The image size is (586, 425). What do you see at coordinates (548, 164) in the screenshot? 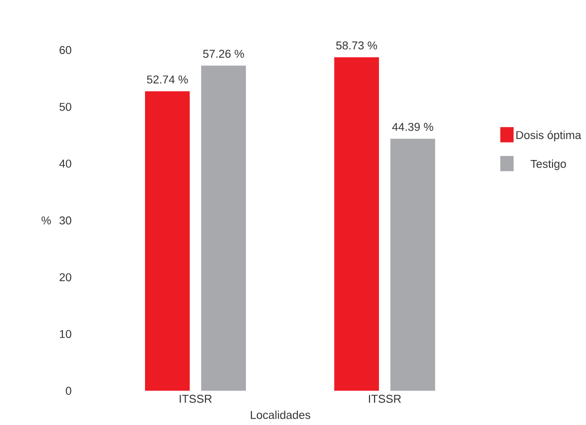
I see `legend-label: Testigo` at bounding box center [548, 164].